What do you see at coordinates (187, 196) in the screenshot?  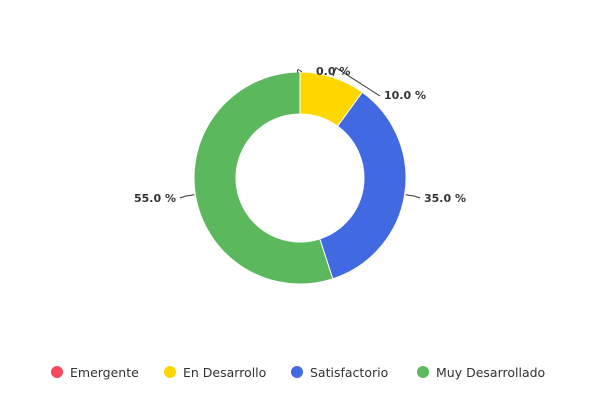 I see `connector-muy-desarrollado` at bounding box center [187, 196].